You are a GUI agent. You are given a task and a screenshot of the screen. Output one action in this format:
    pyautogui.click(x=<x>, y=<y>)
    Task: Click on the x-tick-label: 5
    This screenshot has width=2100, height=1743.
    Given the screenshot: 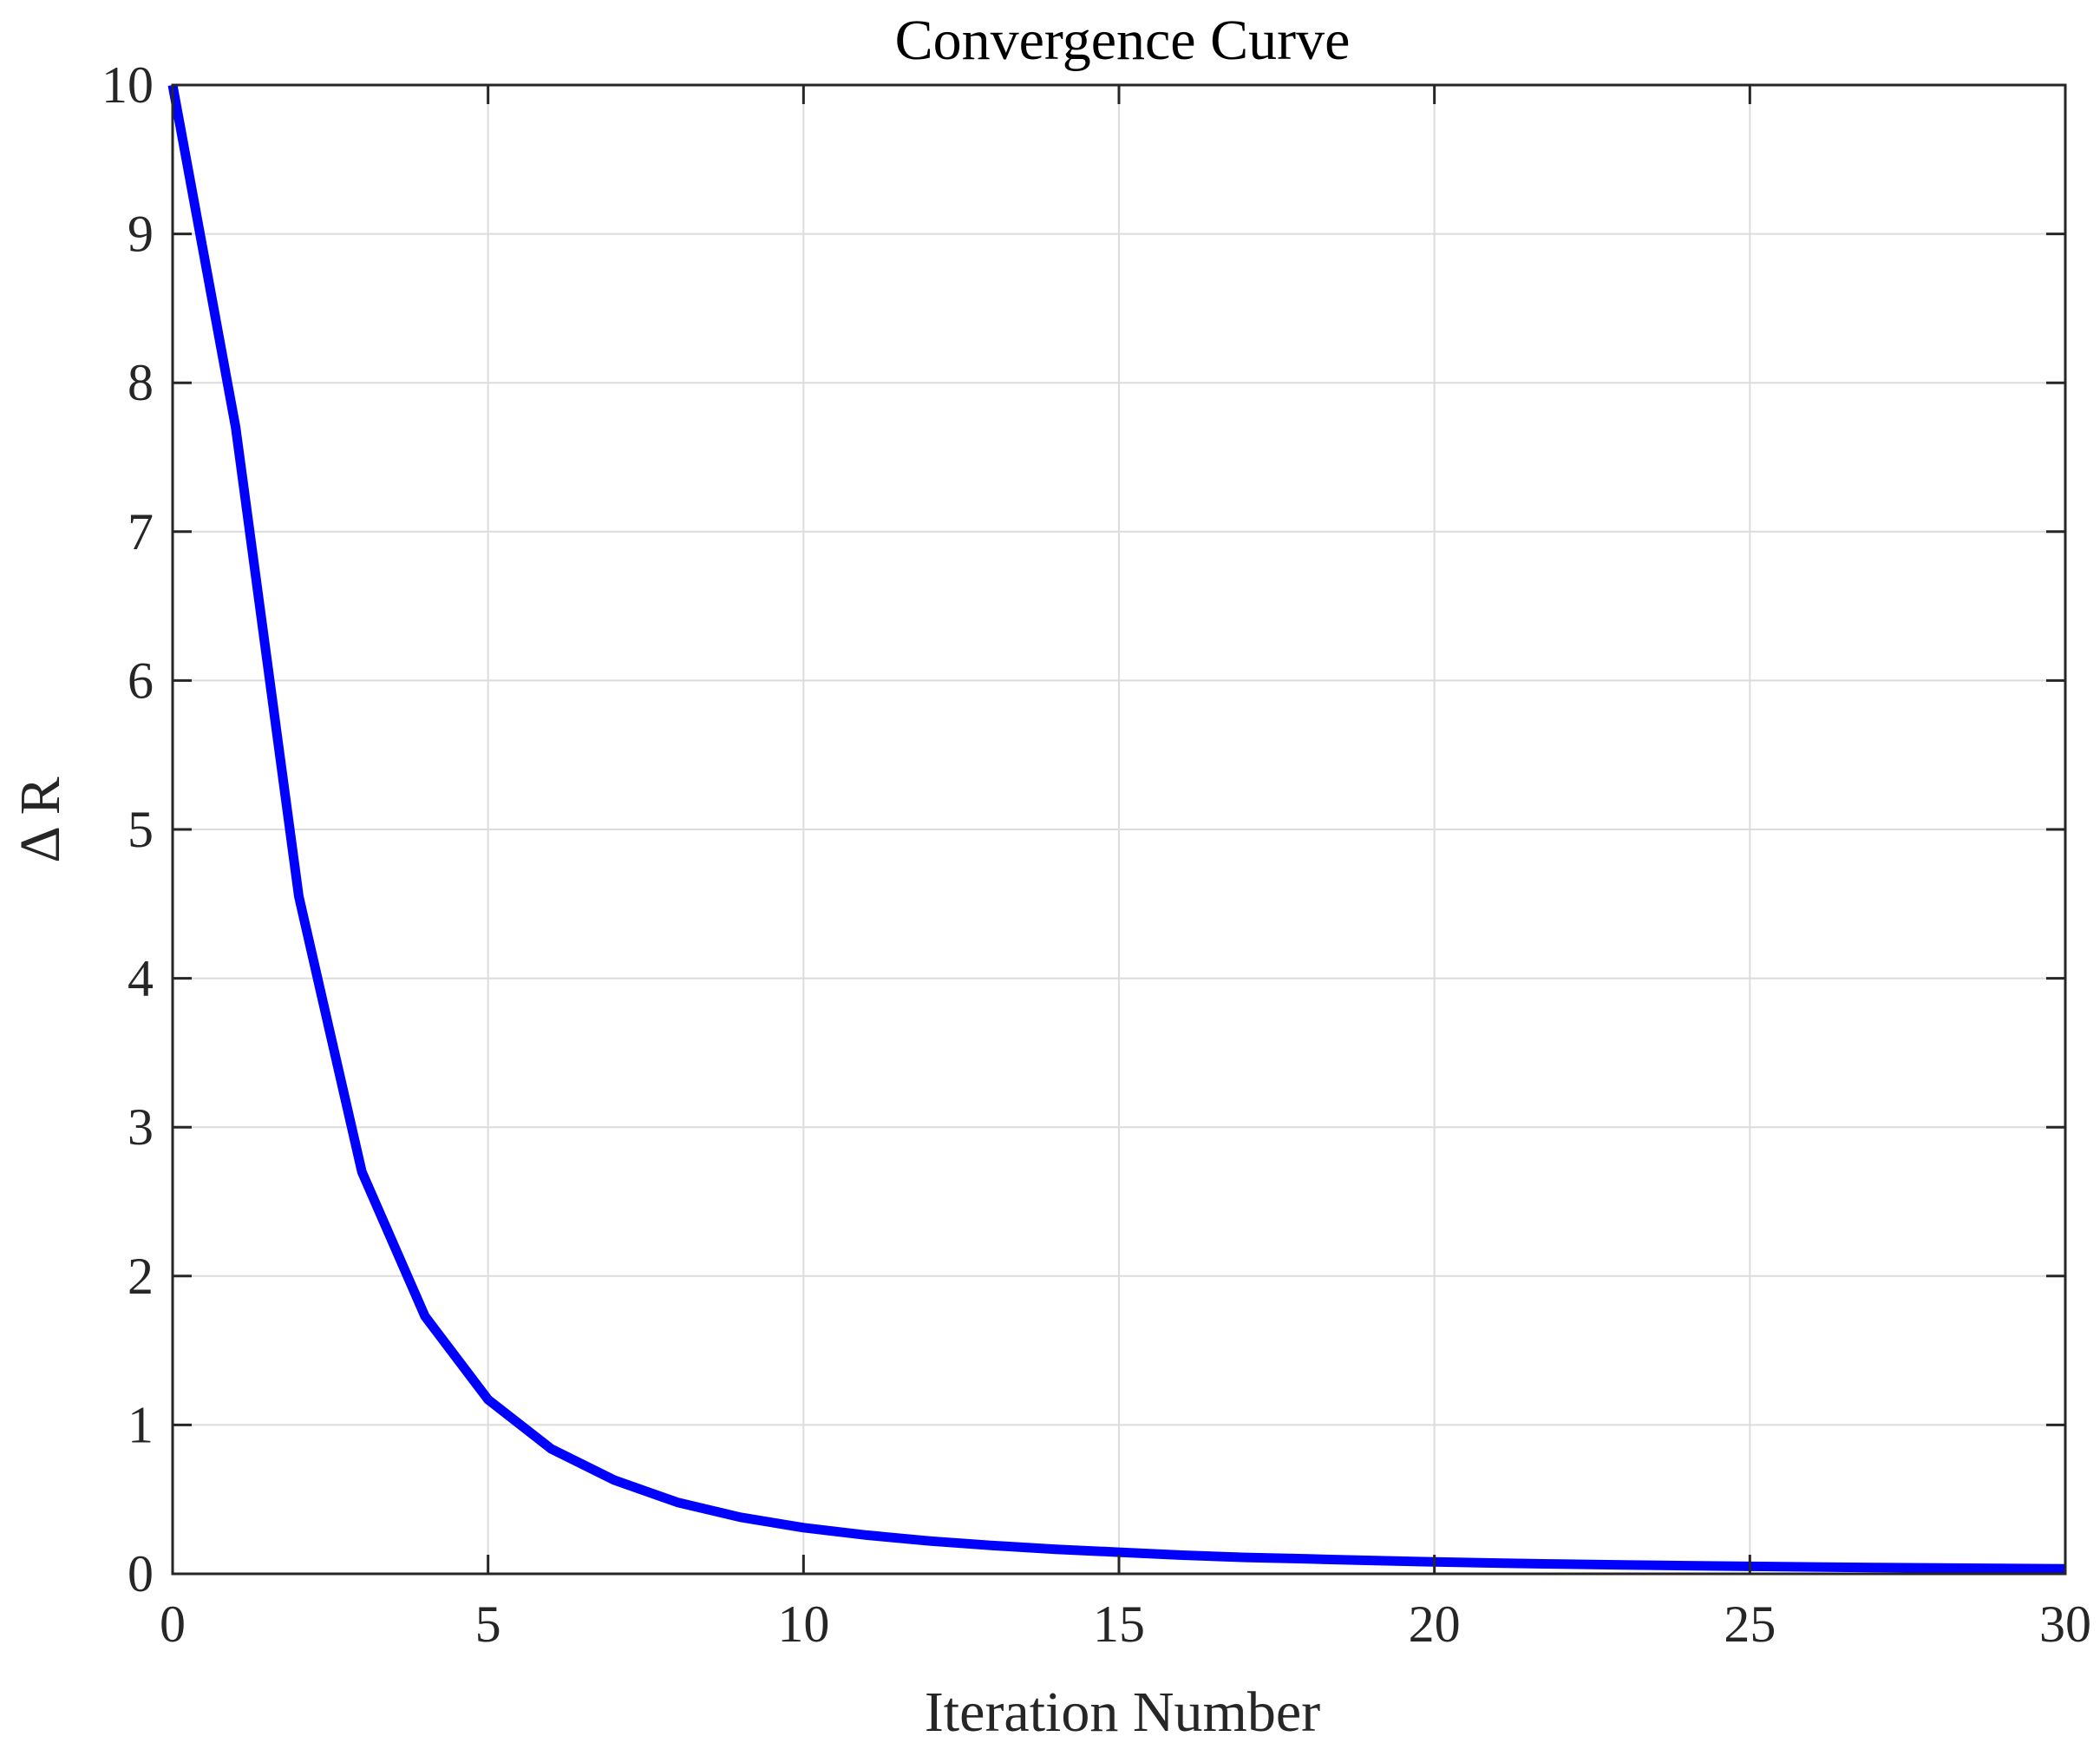 What is the action you would take?
    pyautogui.click(x=488, y=1624)
    